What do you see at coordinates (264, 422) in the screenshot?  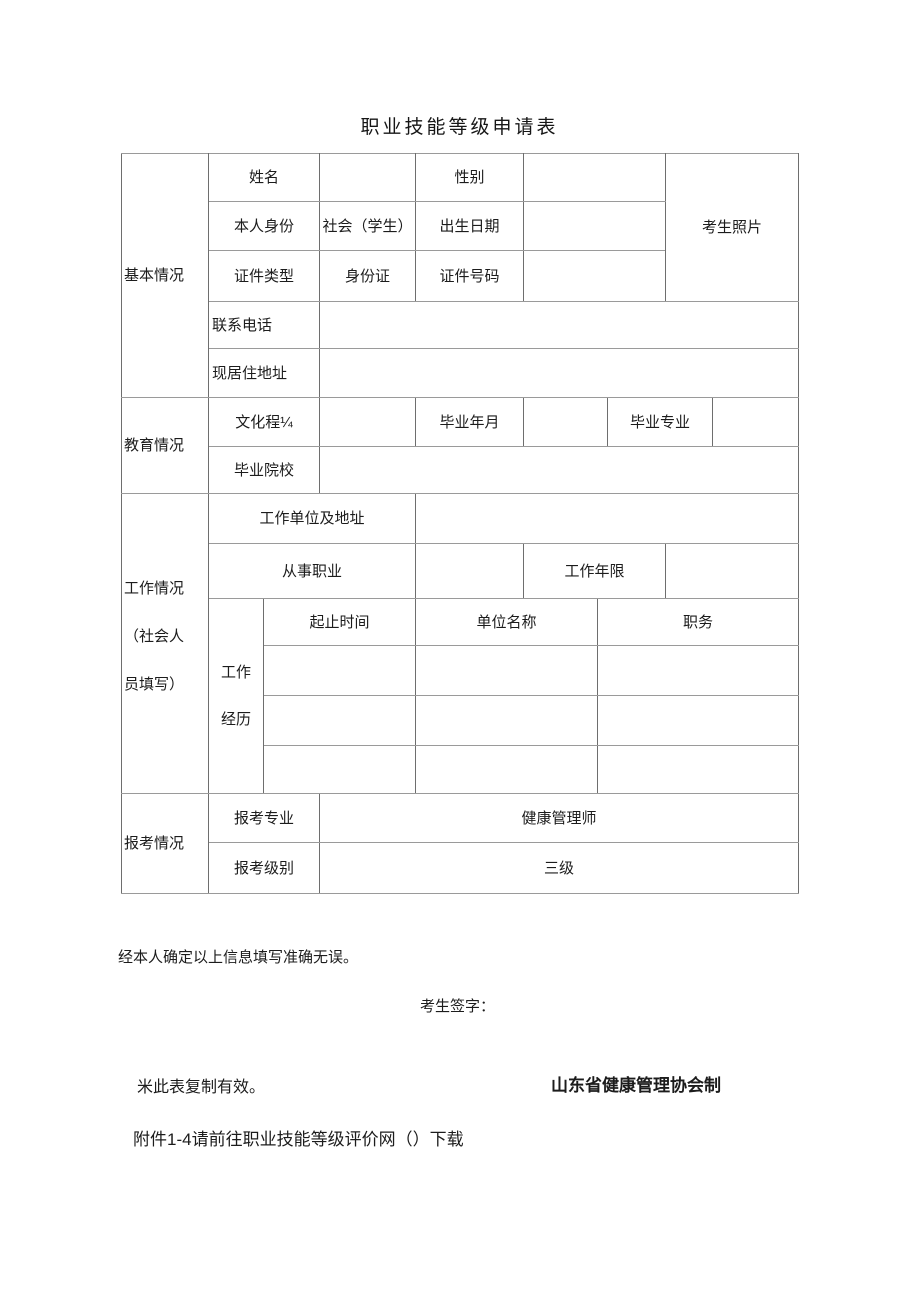 I see `label-edu-level: 文化程¼` at bounding box center [264, 422].